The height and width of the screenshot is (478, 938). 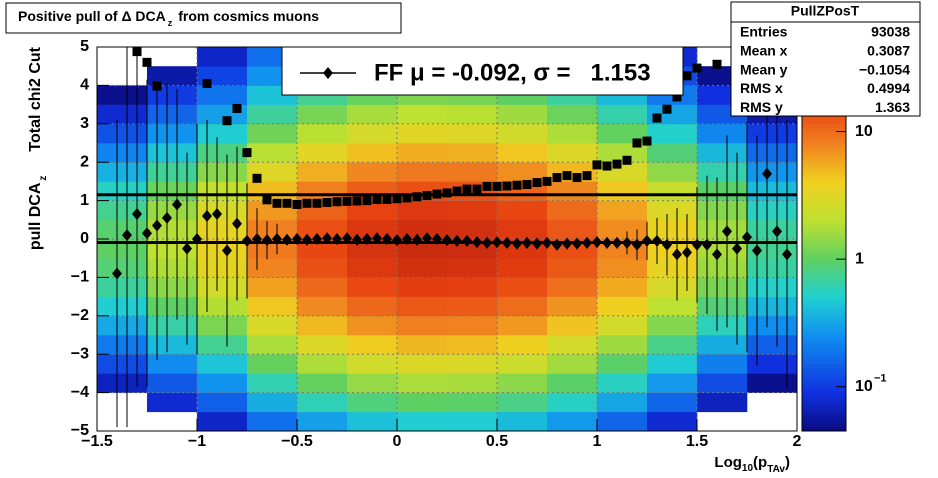 What do you see at coordinates (728, 462) in the screenshot?
I see `x-label-part: Log` at bounding box center [728, 462].